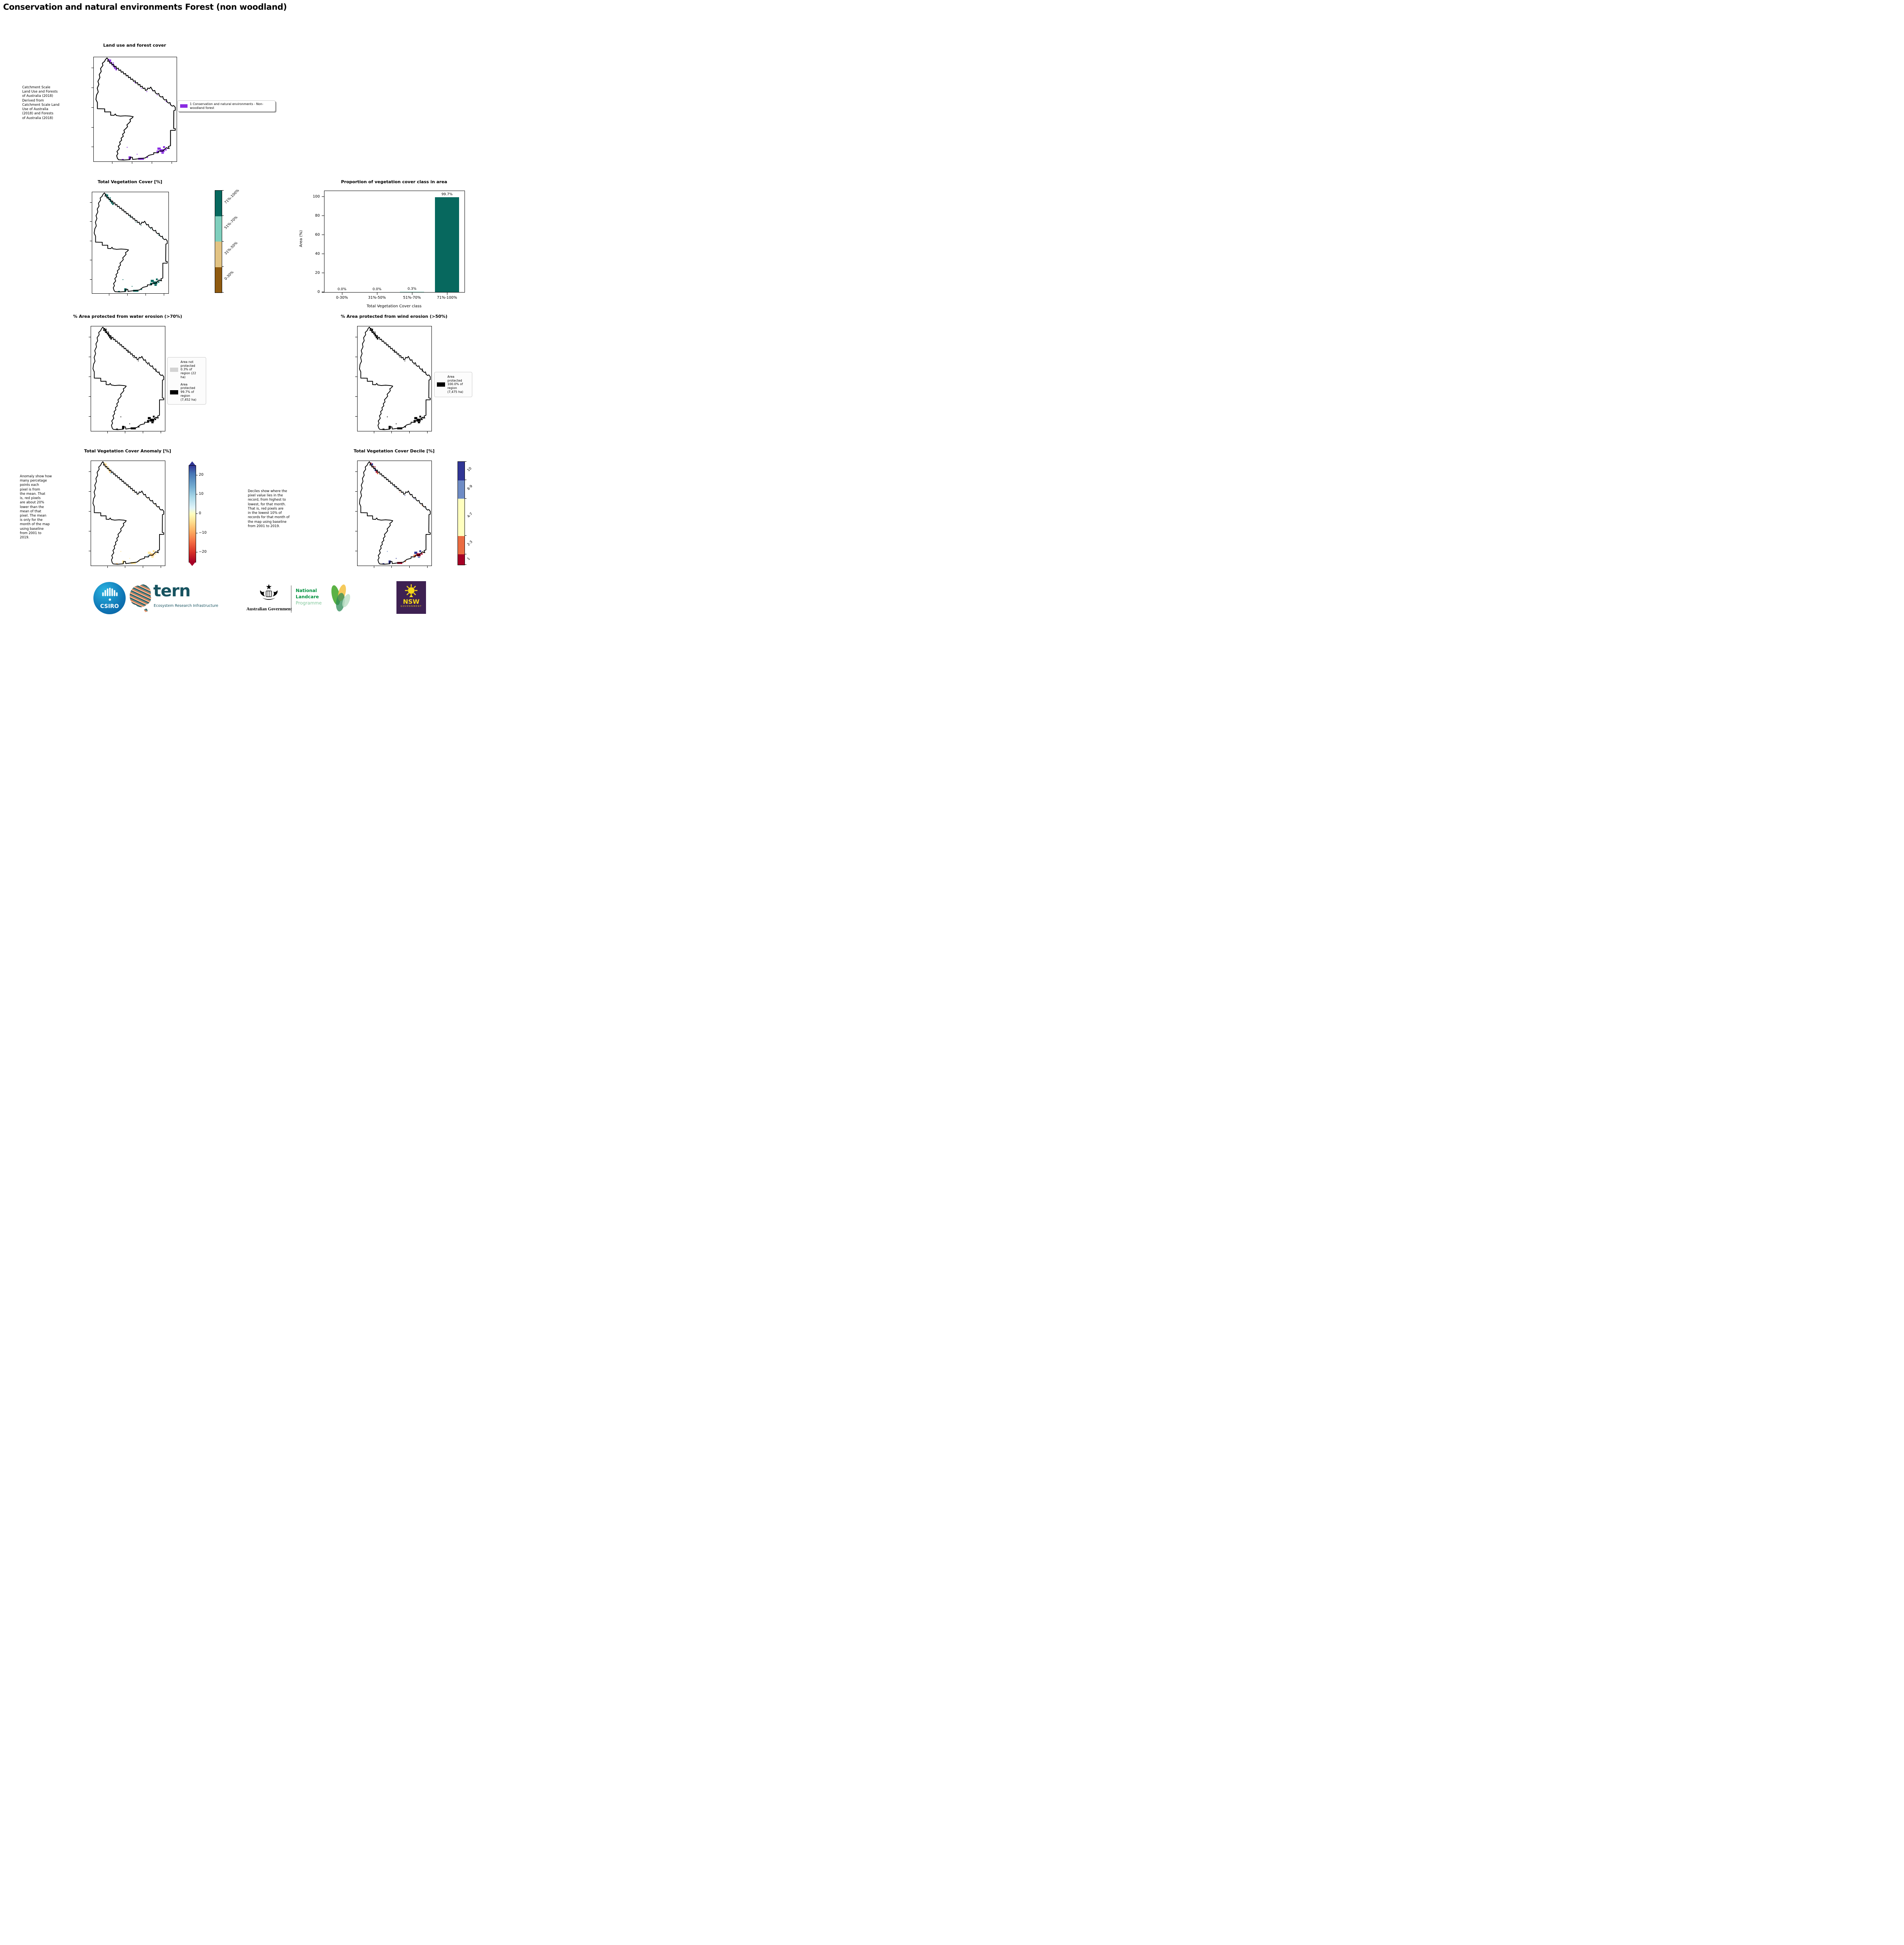 This screenshot has width=1904, height=1945. I want to click on landcare-line2: Landcare, so click(308, 596).